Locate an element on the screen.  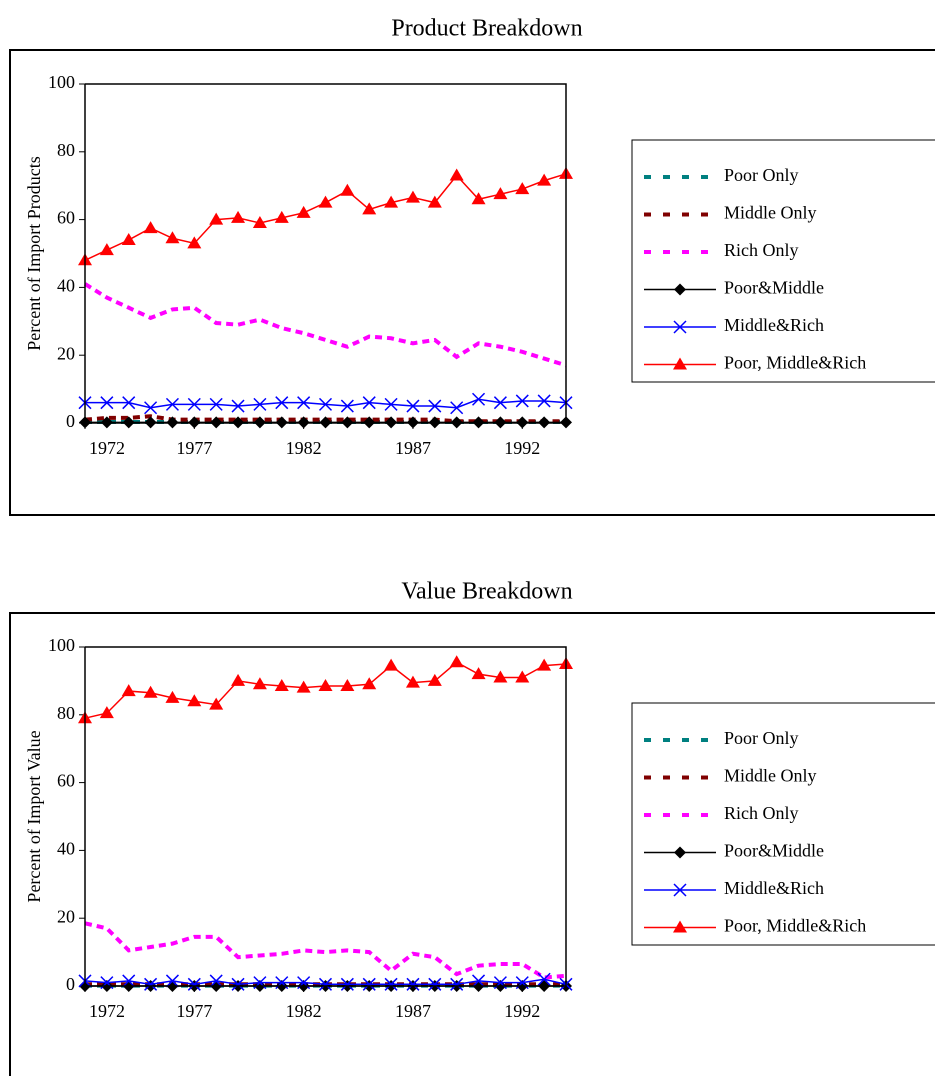
y-axis-label: Percent of Import Products is located at coordinates (34, 253).